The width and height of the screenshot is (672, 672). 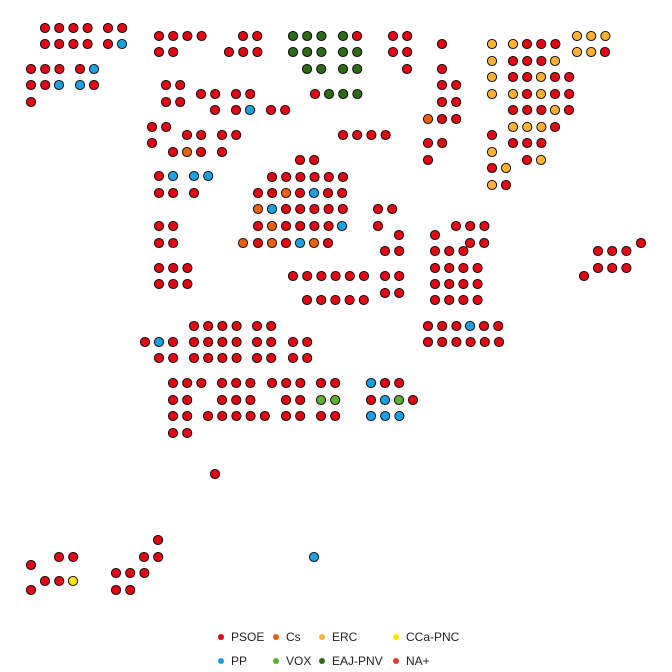 I want to click on legend-item-vox: VOX, so click(x=292, y=661).